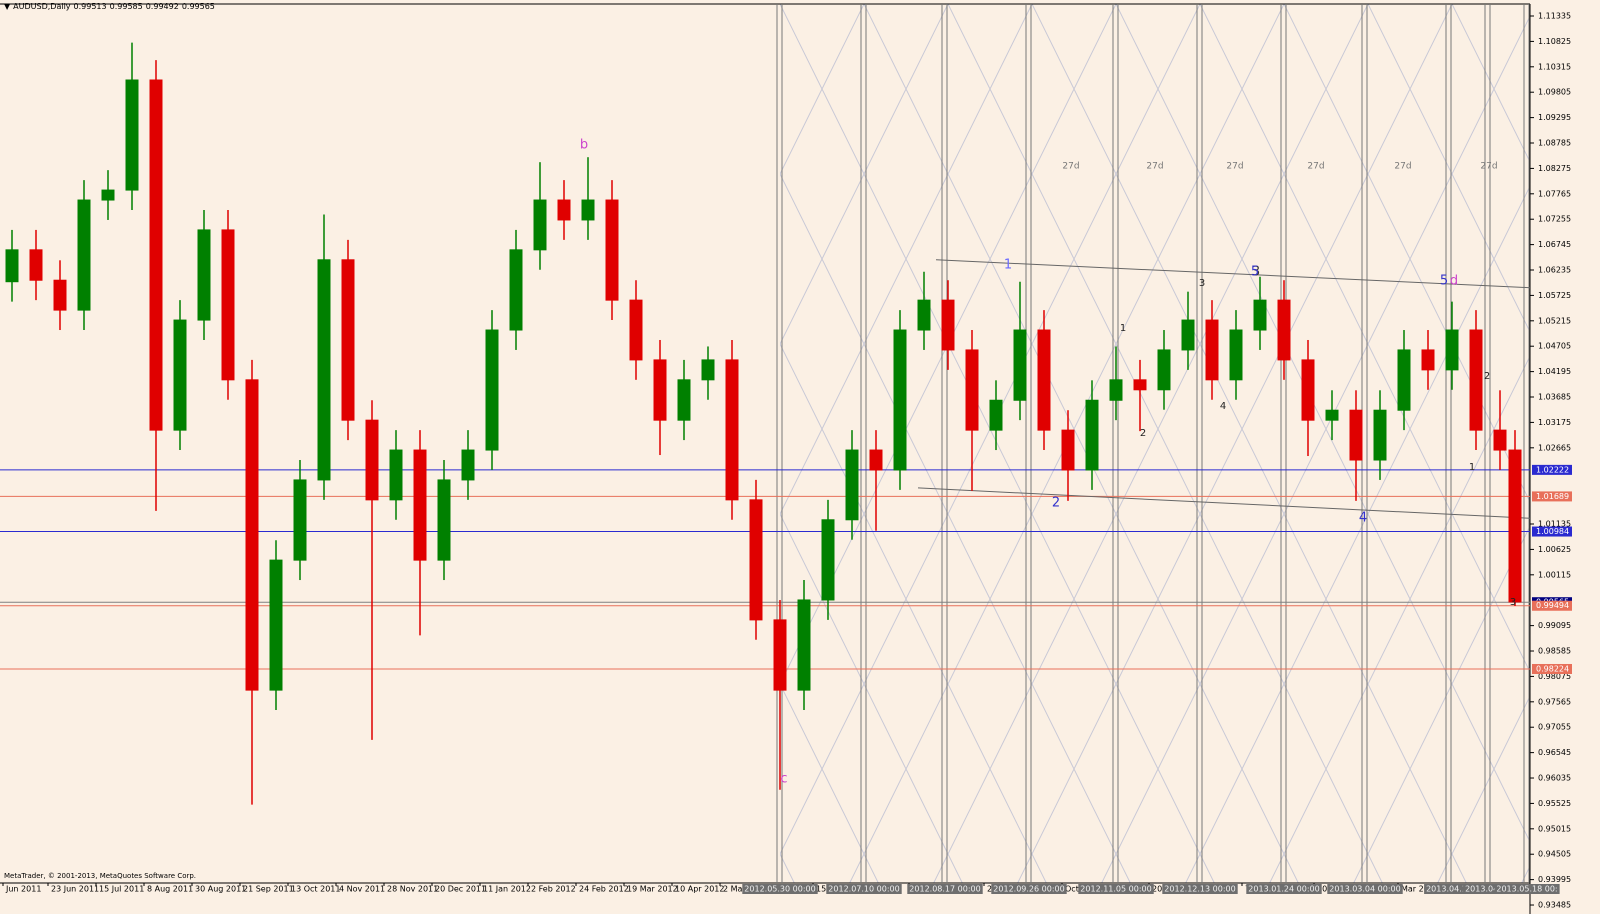  What do you see at coordinates (1554, 295) in the screenshot?
I see `y-tick-label: 1.05725` at bounding box center [1554, 295].